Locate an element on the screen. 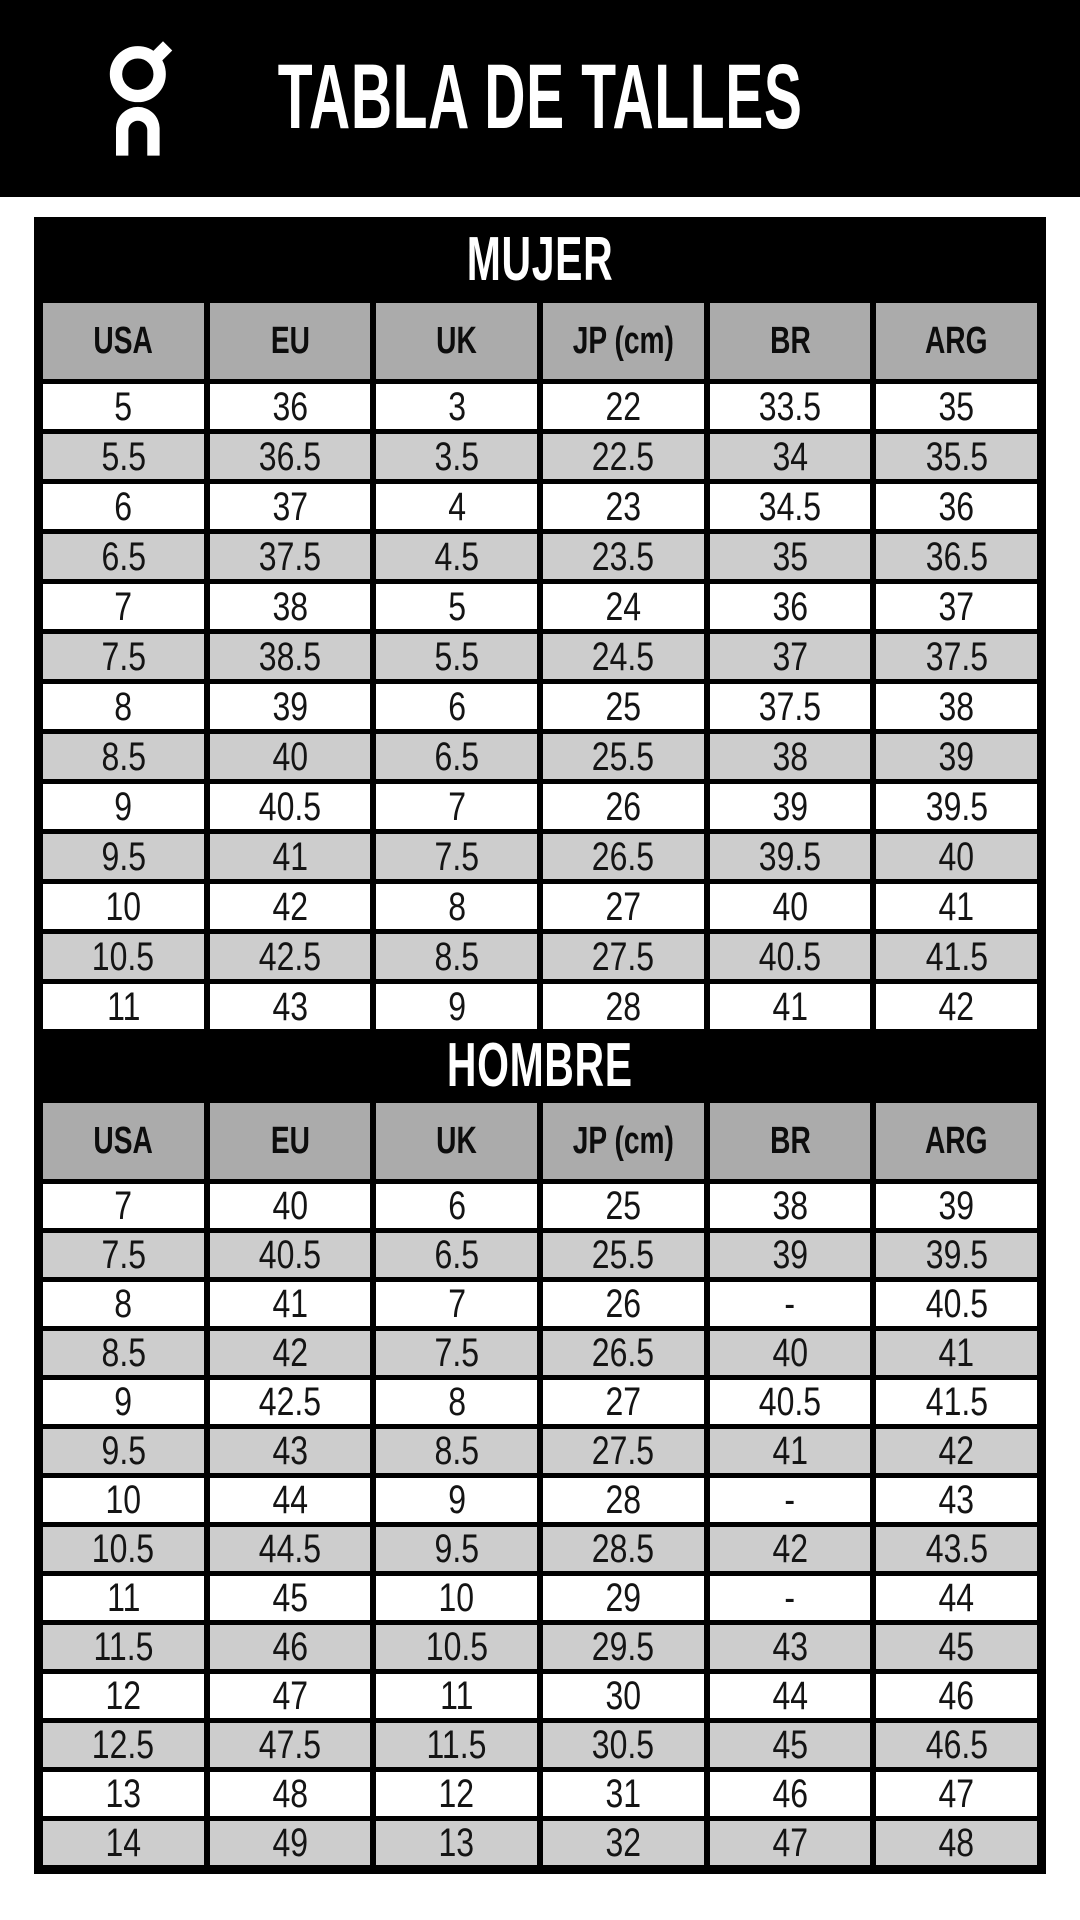 Image resolution: width=1080 pixels, height=1920 pixels. size-cell: 48 is located at coordinates (956, 1843).